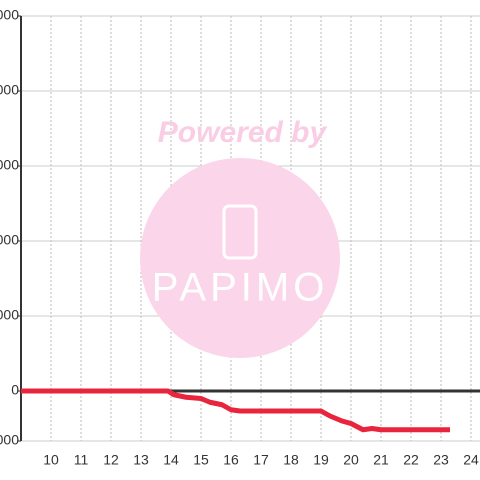  What do you see at coordinates (171, 460) in the screenshot?
I see `x-tick-label: 14` at bounding box center [171, 460].